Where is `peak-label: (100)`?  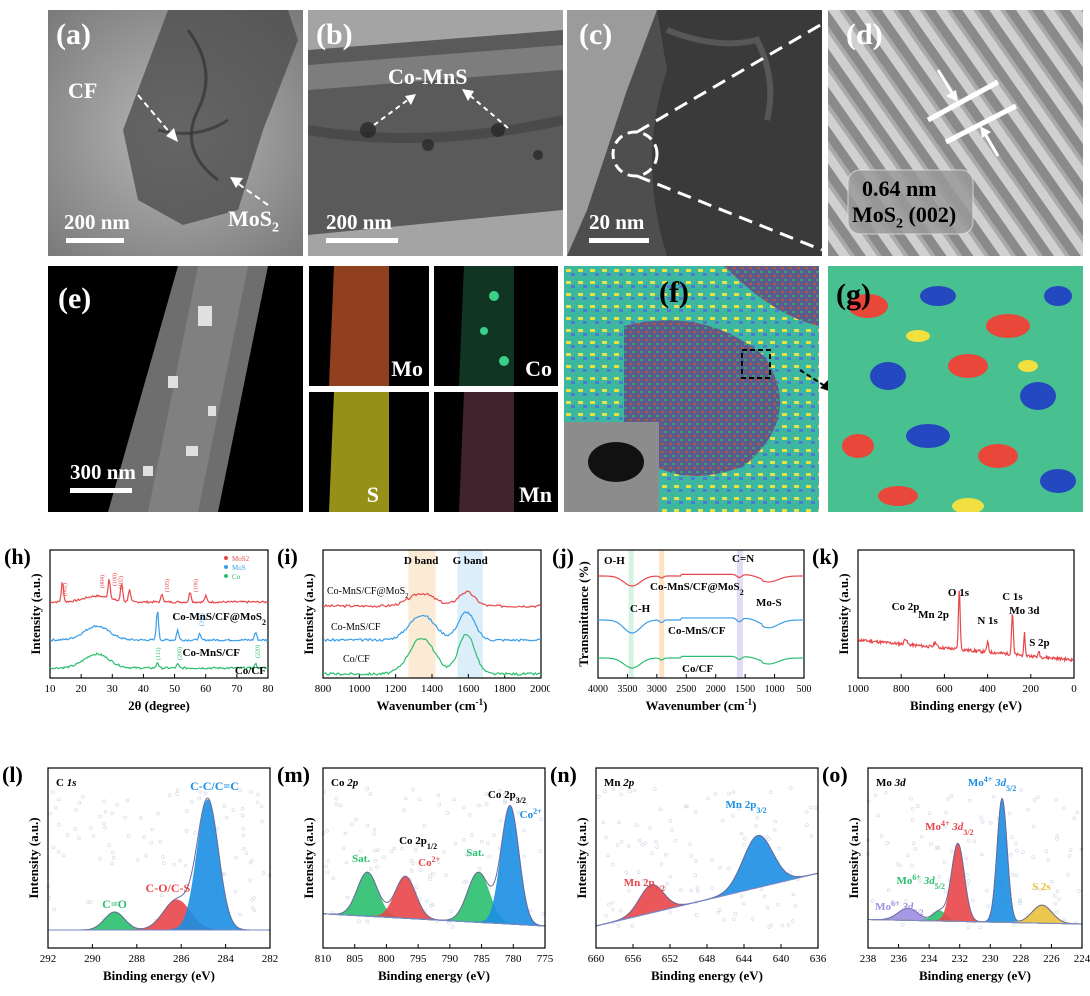 peak-label: (100) is located at coordinates (114, 579).